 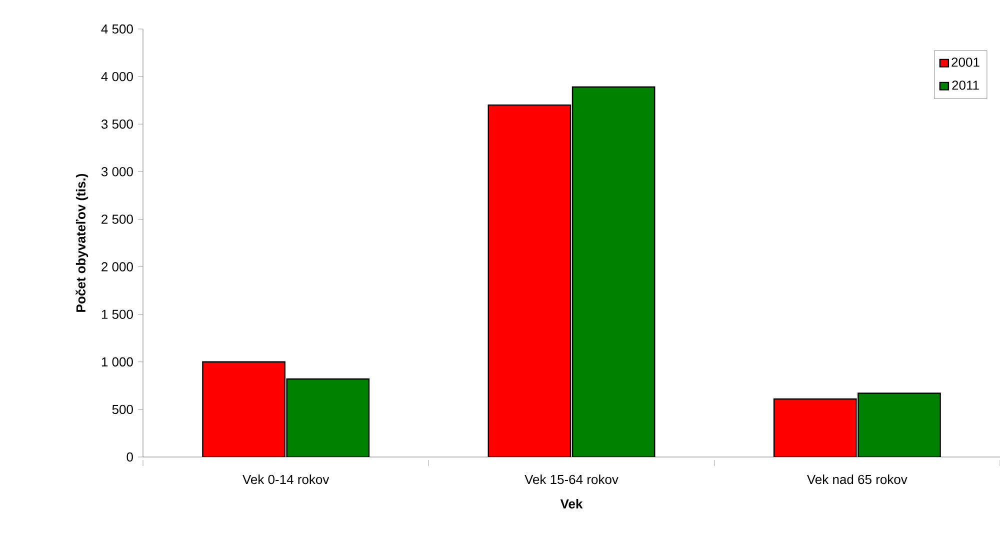 I want to click on y-tick-label: 1 500, so click(x=117, y=314).